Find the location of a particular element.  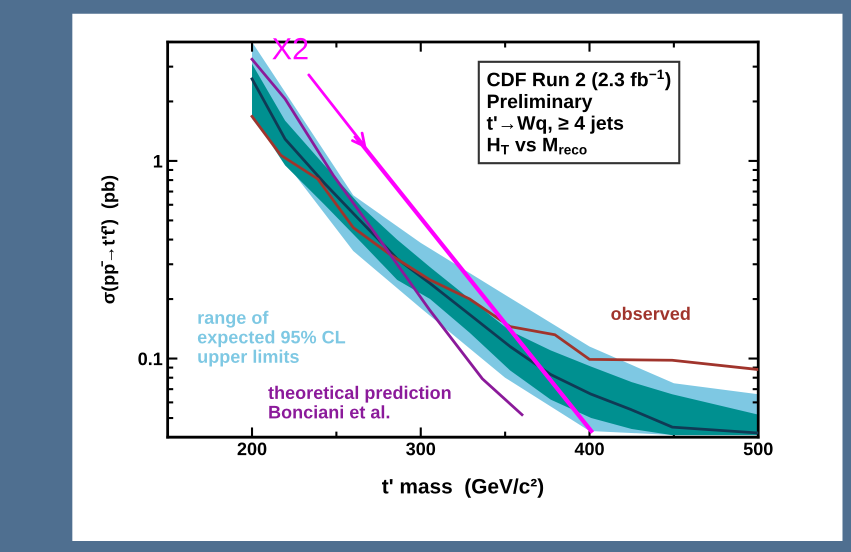

annotation: X2 is located at coordinates (290, 49).